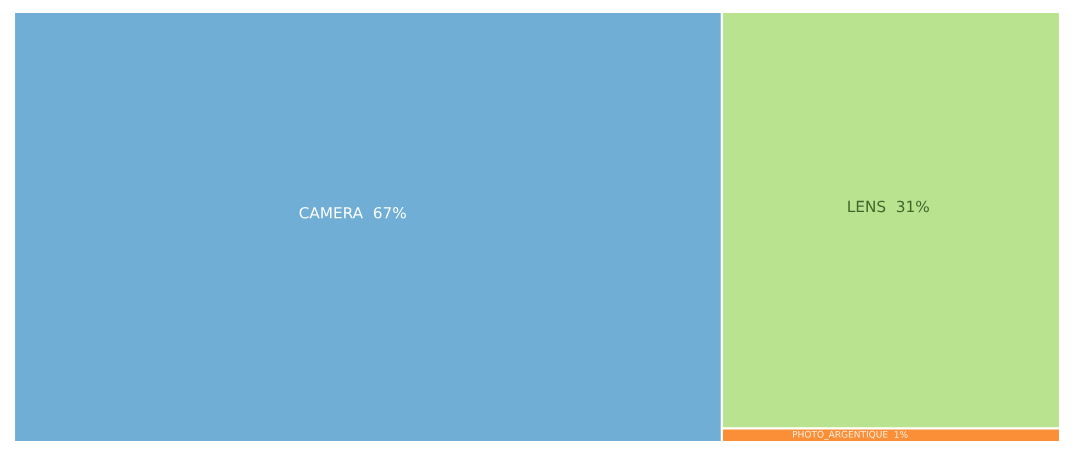  Describe the element at coordinates (331, 212) in the screenshot. I see `category-label: CAMERA` at that location.